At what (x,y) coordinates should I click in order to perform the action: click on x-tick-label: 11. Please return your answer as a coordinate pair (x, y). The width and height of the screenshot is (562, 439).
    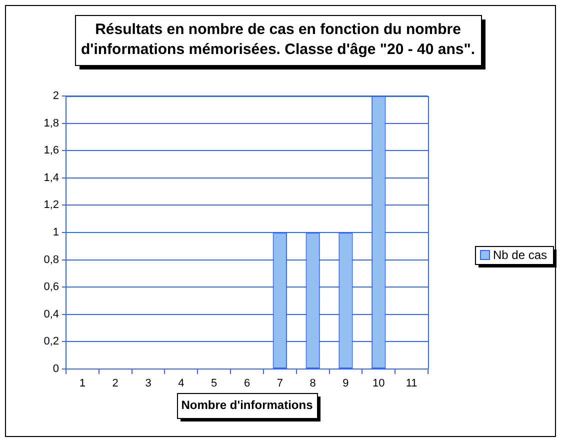
    Looking at the image, I should click on (412, 384).